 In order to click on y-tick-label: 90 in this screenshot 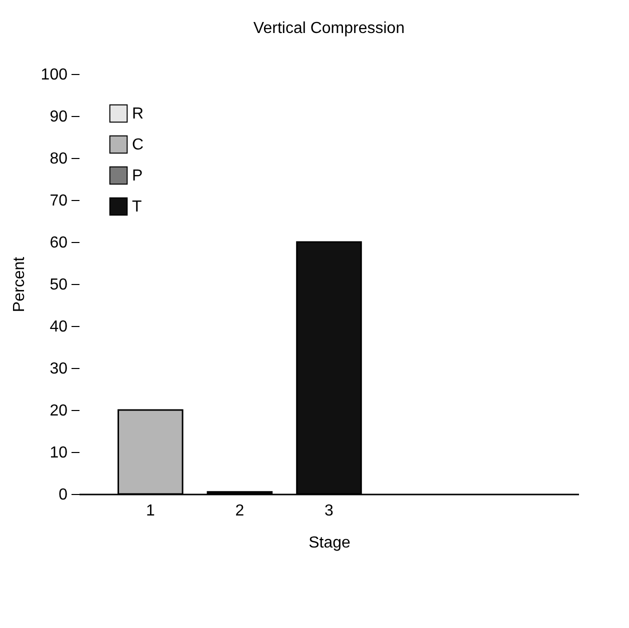, I will do `click(59, 117)`.